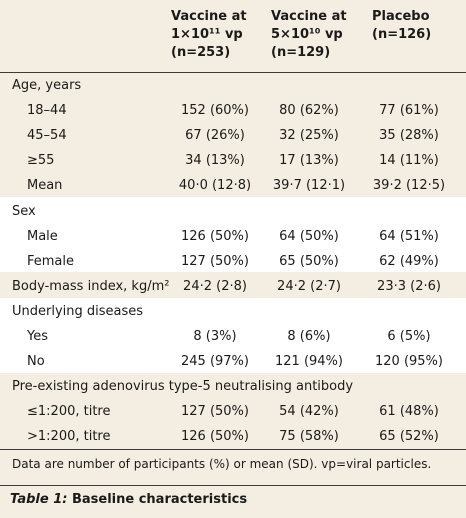  What do you see at coordinates (409, 261) in the screenshot?
I see `row-value-col3: 62 (49%)` at bounding box center [409, 261].